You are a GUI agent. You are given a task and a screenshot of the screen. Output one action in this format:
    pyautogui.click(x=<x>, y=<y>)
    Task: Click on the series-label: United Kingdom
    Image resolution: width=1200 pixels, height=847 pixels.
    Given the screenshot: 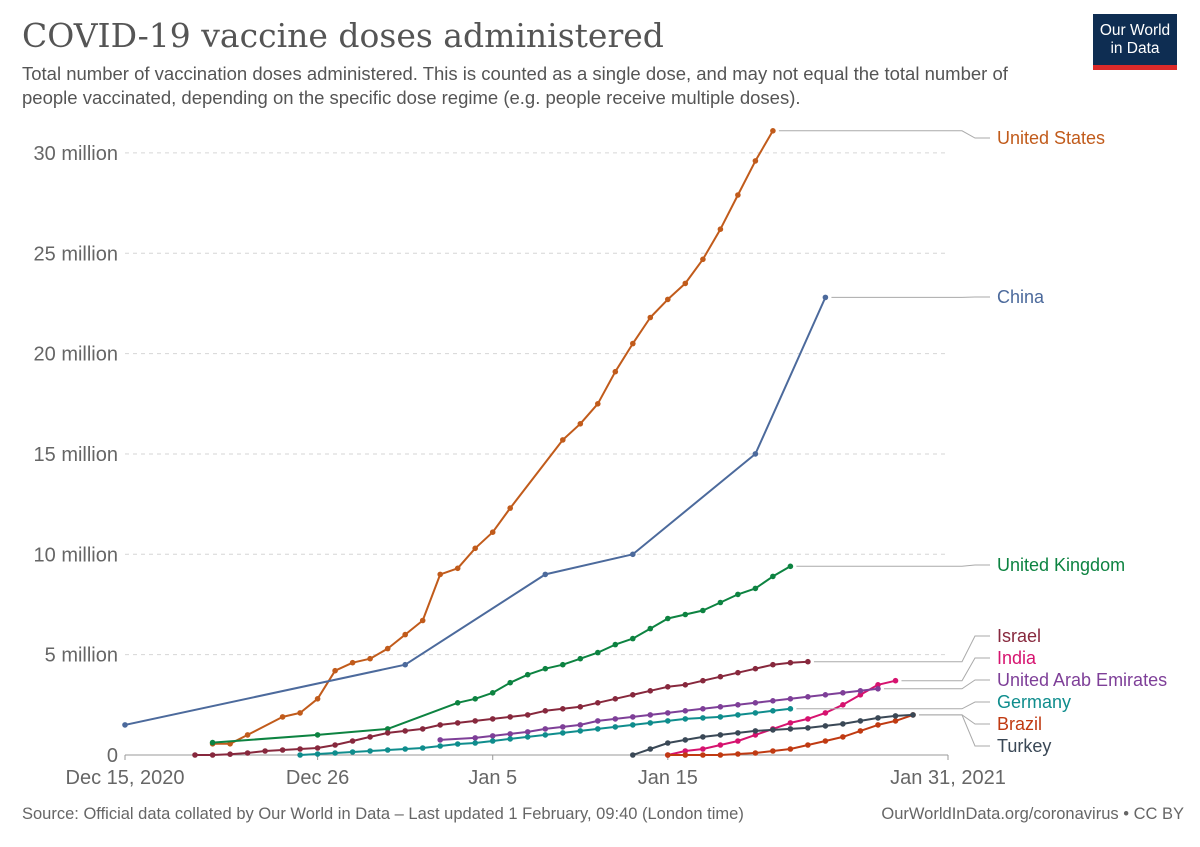 What is the action you would take?
    pyautogui.click(x=1061, y=565)
    